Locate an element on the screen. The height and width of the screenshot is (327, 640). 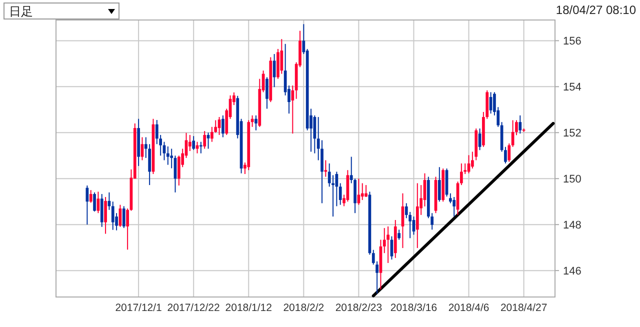
y-tick-label: 146 is located at coordinates (572, 272).